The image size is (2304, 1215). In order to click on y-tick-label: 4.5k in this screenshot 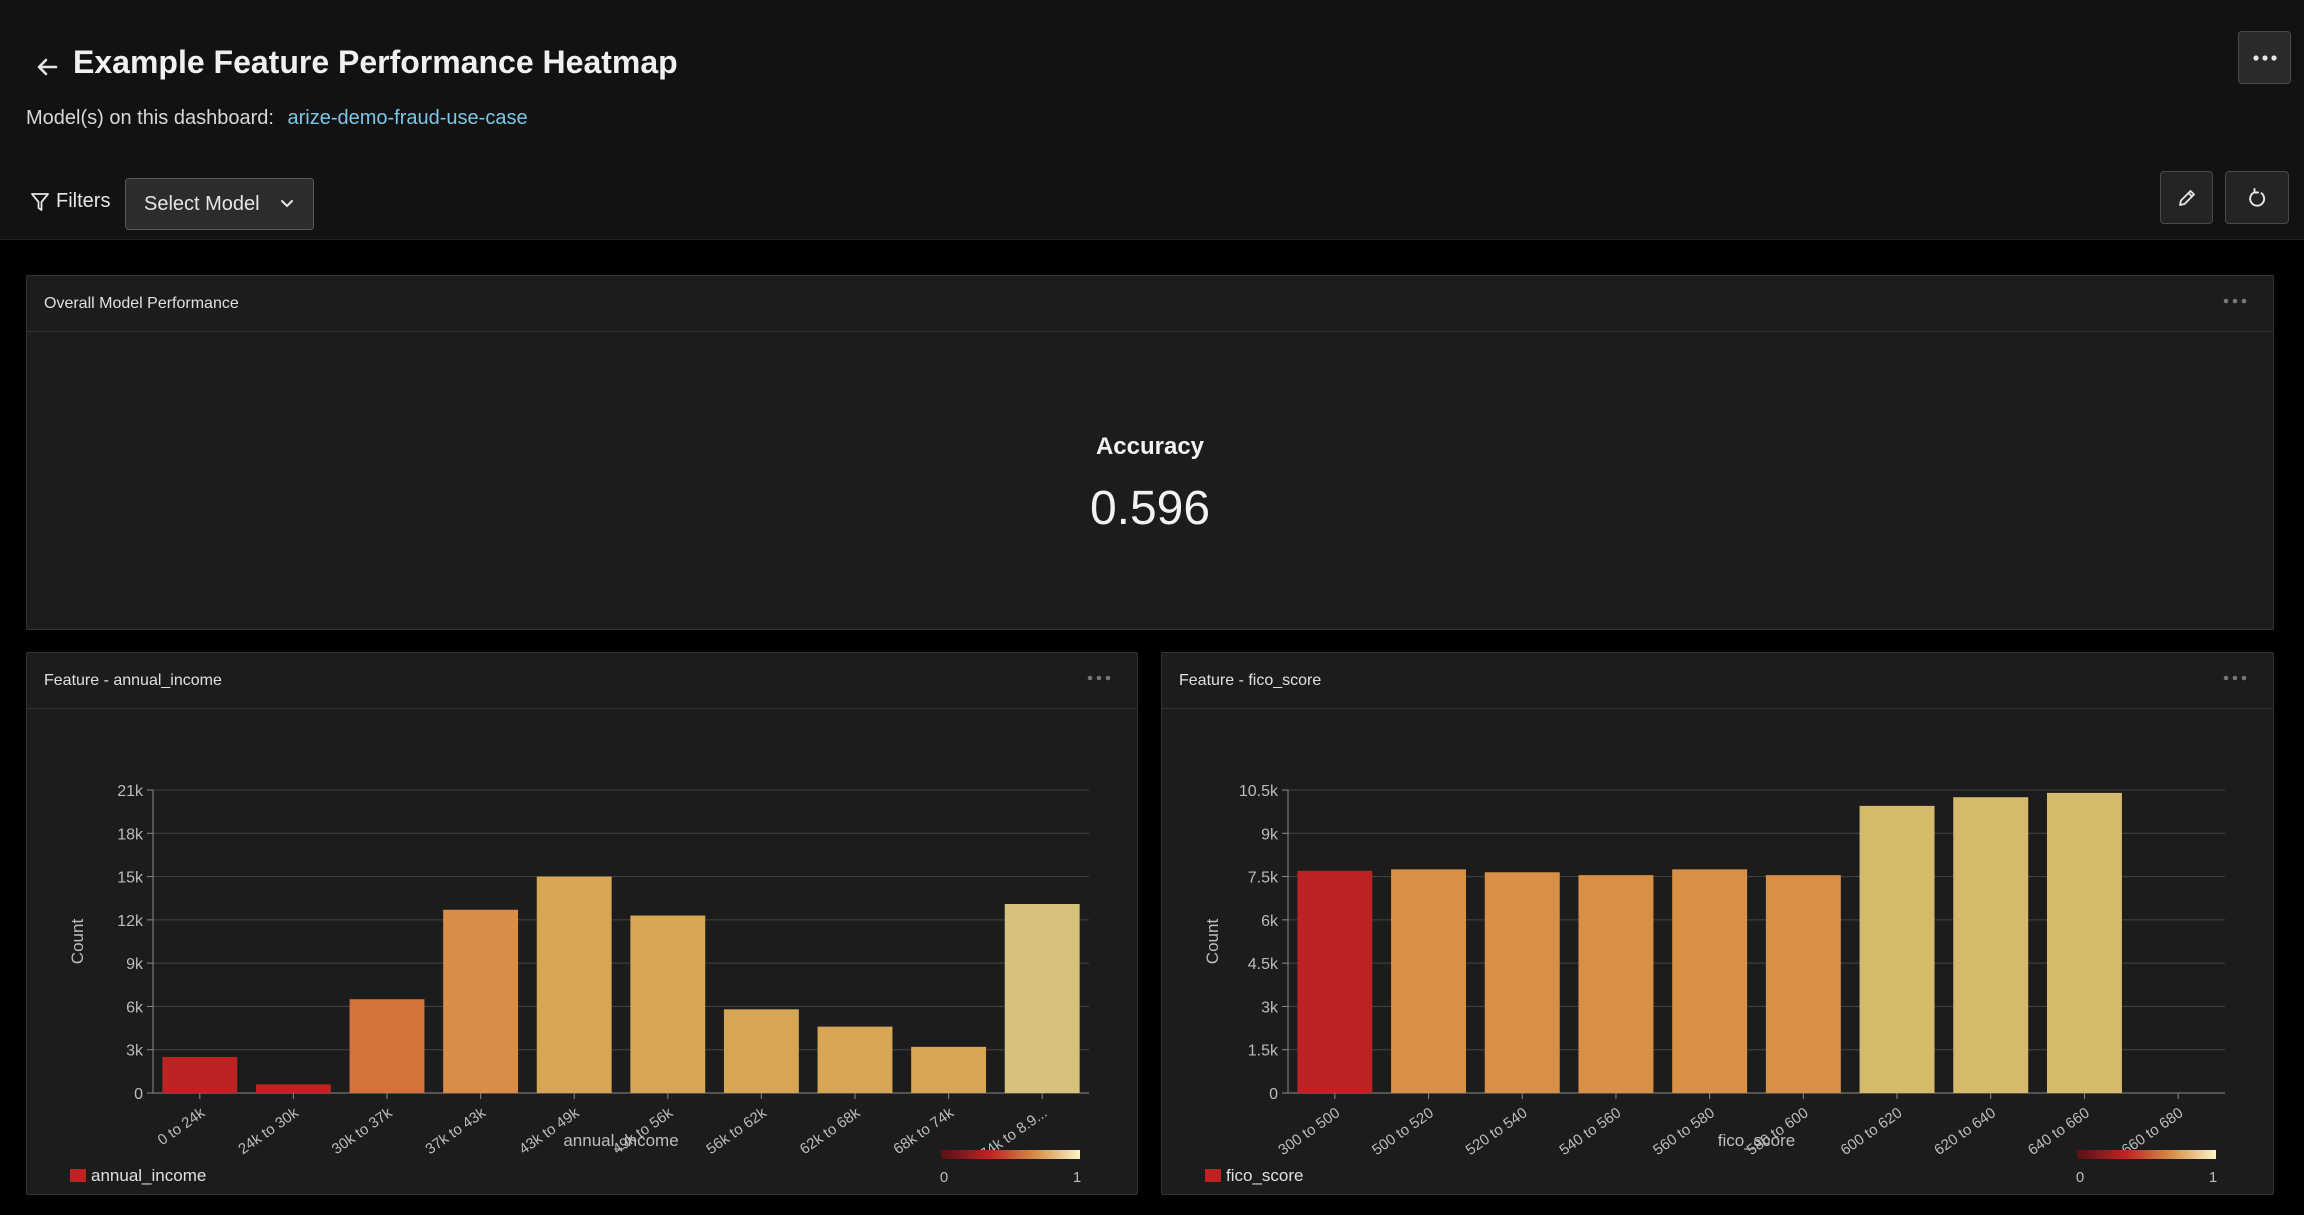, I will do `click(1263, 964)`.